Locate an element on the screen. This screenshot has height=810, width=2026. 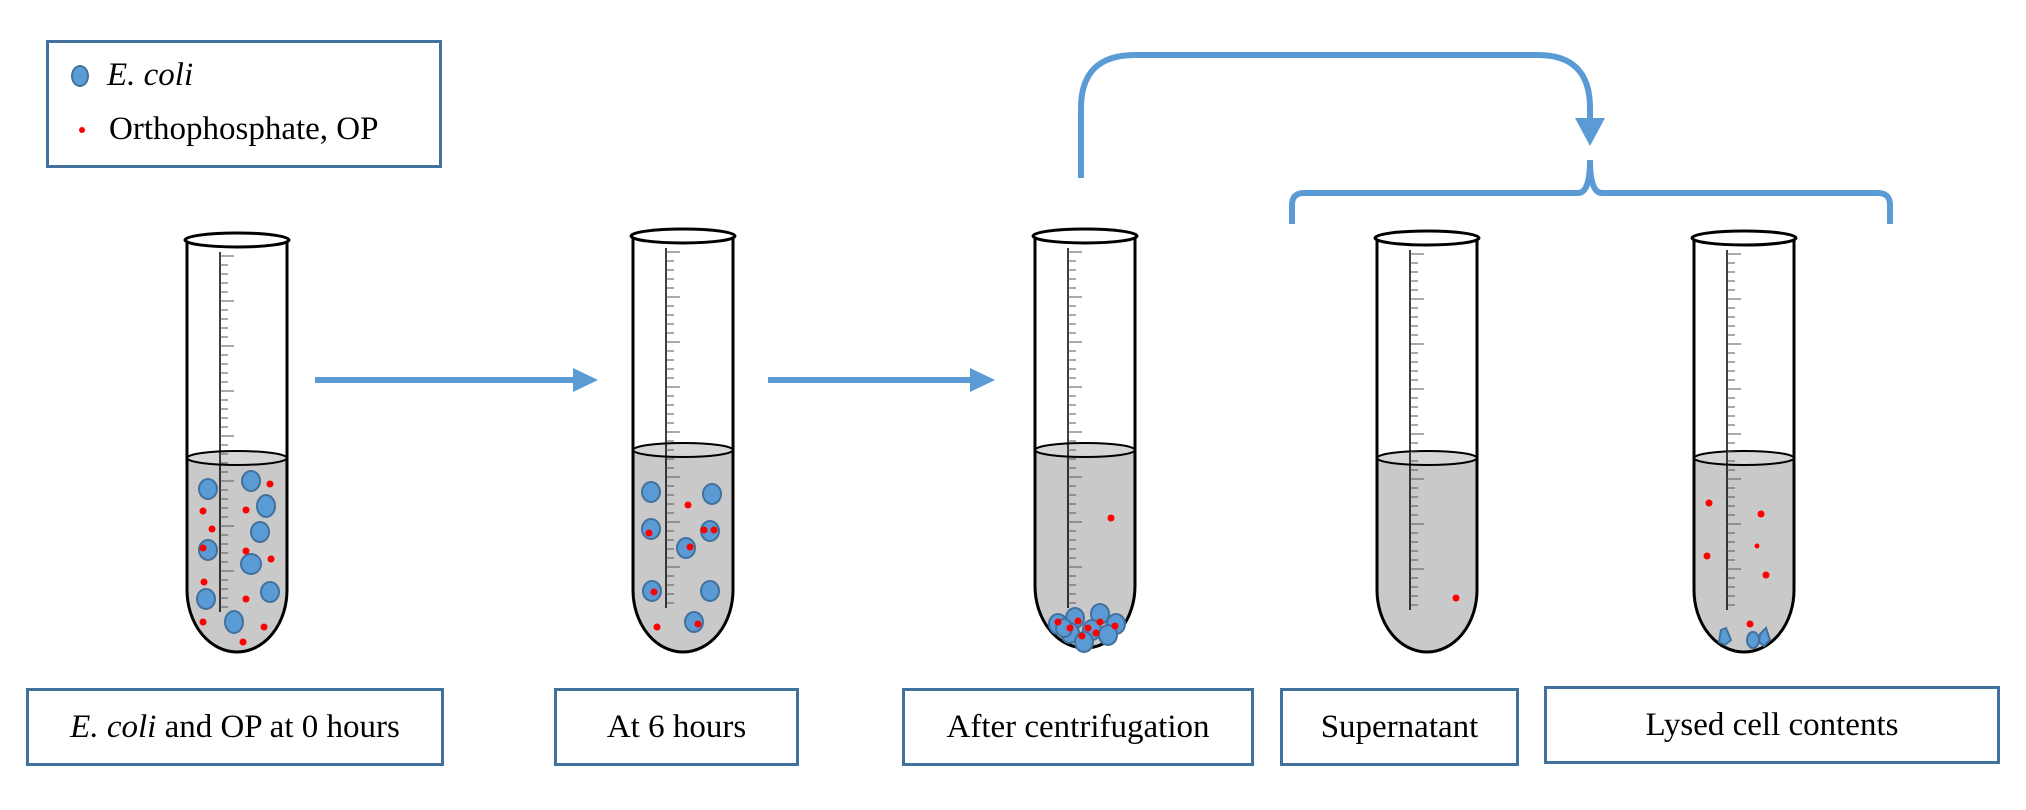
test-tube-supernatant is located at coordinates (1427, 441).